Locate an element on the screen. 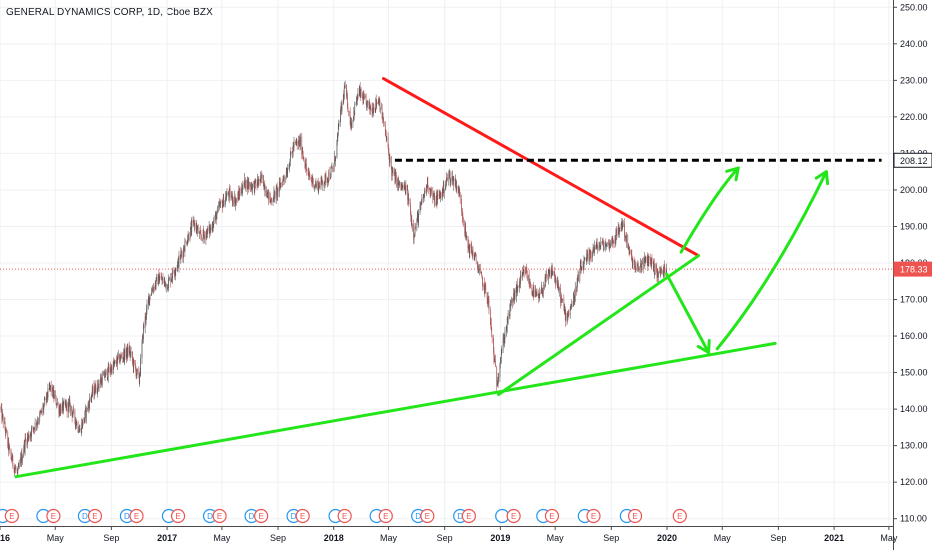  trendline-green is located at coordinates (599, 325).